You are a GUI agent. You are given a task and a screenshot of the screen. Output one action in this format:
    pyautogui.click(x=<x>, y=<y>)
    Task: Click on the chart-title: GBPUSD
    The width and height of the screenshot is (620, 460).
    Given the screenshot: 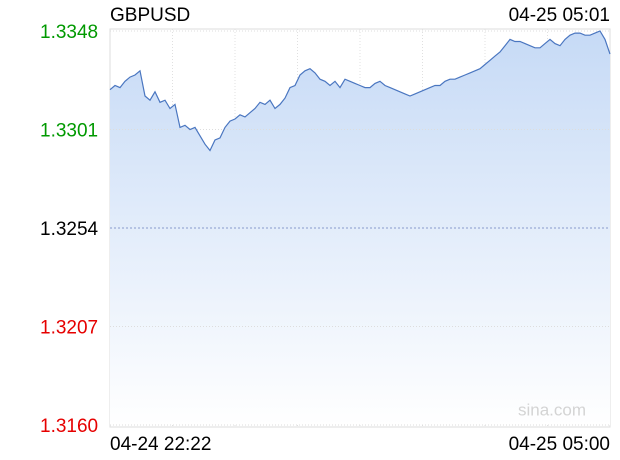 What is the action you would take?
    pyautogui.click(x=150, y=15)
    